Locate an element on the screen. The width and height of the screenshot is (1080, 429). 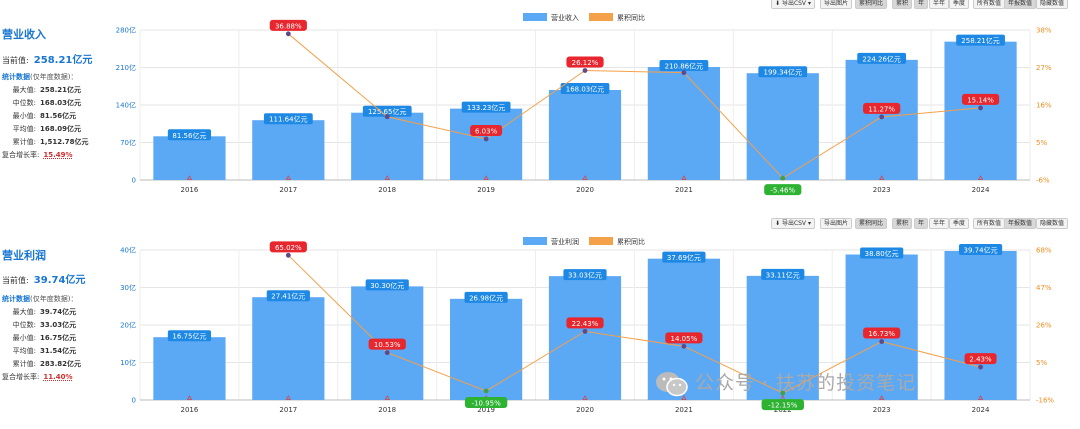
bar-label: 16.75亿元 is located at coordinates (189, 336).